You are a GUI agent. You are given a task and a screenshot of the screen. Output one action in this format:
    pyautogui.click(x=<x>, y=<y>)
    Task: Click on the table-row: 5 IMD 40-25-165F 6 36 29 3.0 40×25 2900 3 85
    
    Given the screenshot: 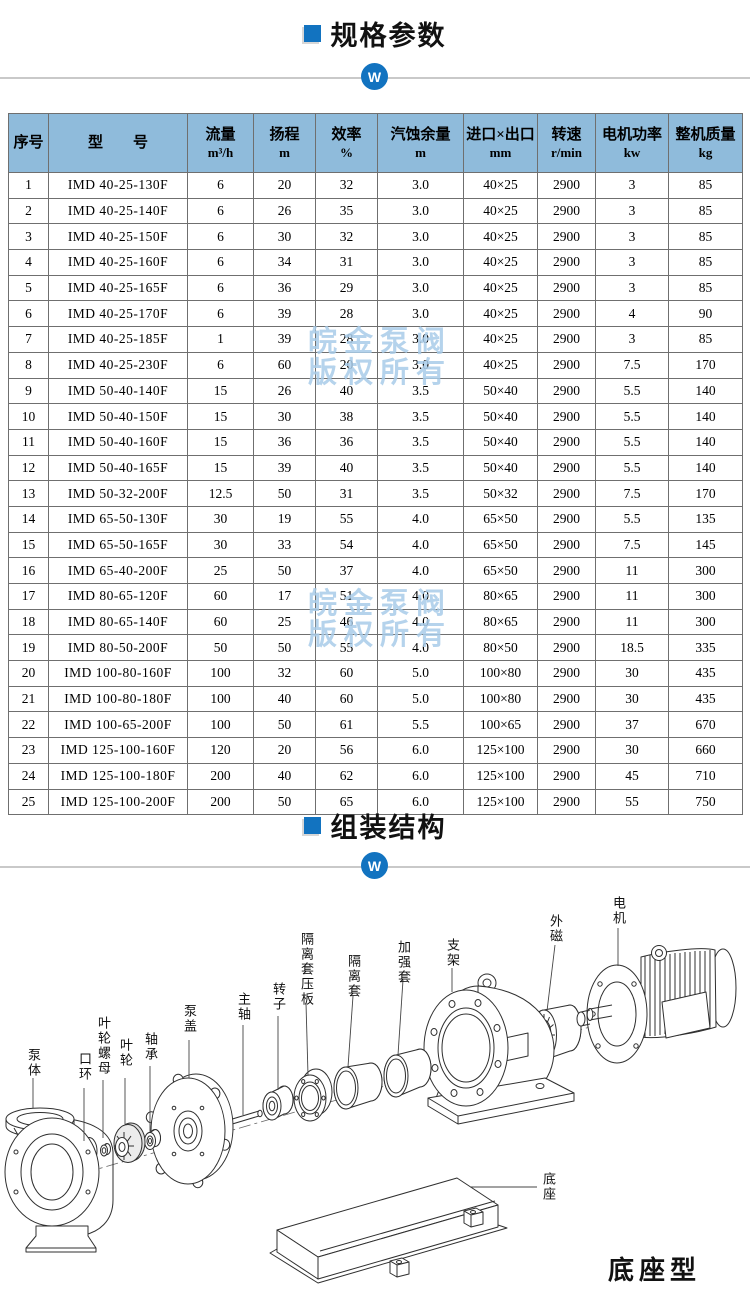 What is the action you would take?
    pyautogui.click(x=375, y=288)
    